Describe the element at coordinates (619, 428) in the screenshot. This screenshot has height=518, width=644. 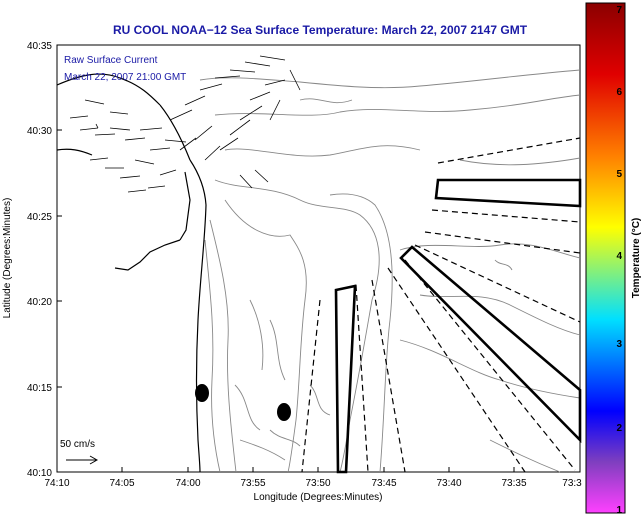
I see `colorbar-tick-label: 2` at that location.